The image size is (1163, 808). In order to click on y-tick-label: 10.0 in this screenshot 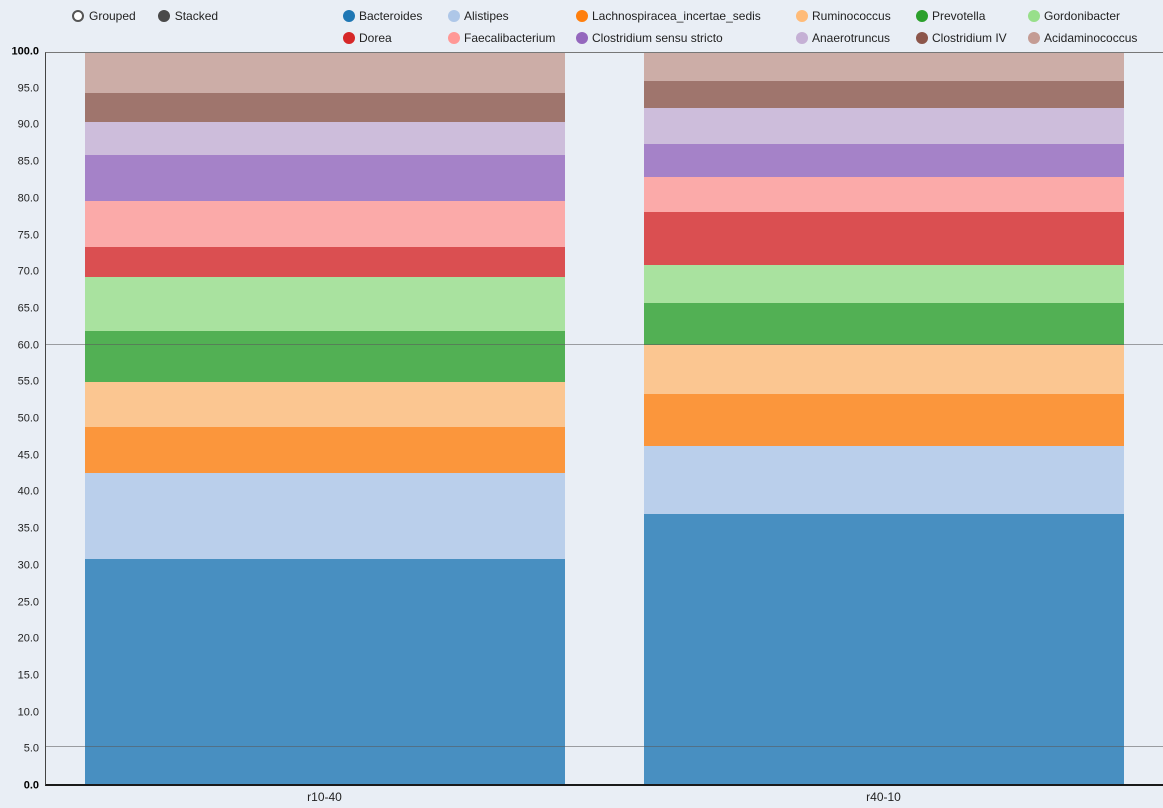, I will do `click(28, 712)`.